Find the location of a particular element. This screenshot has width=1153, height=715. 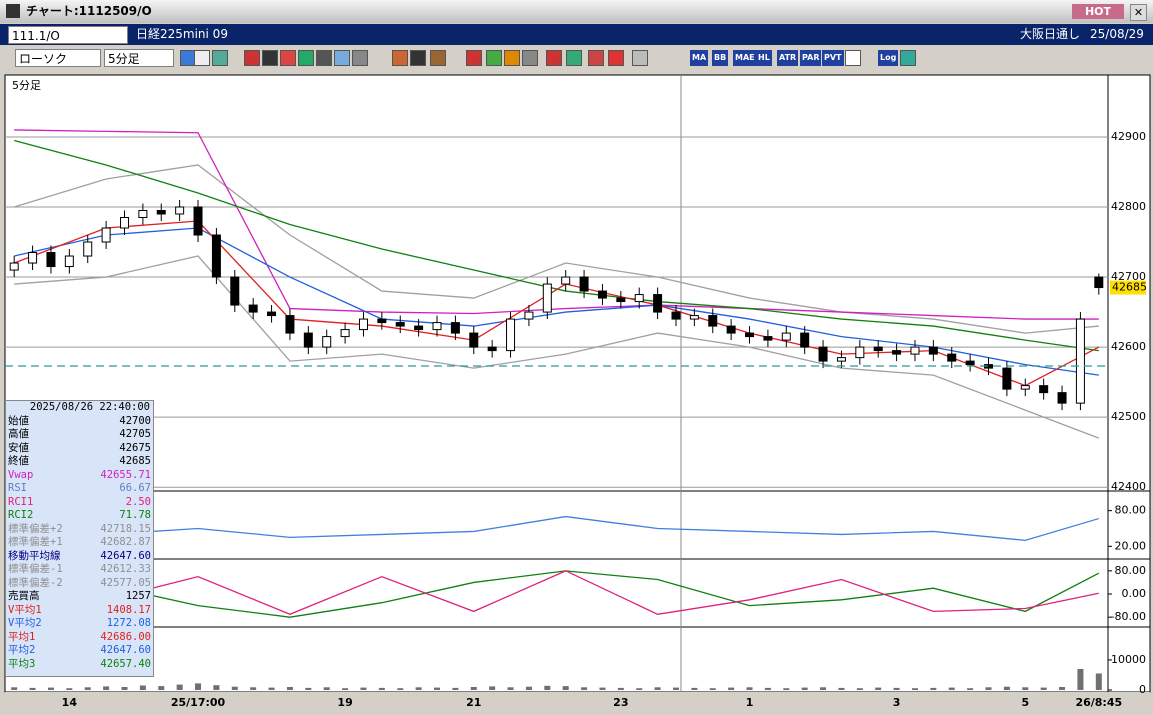

toolbar-button: BB is located at coordinates (720, 58).